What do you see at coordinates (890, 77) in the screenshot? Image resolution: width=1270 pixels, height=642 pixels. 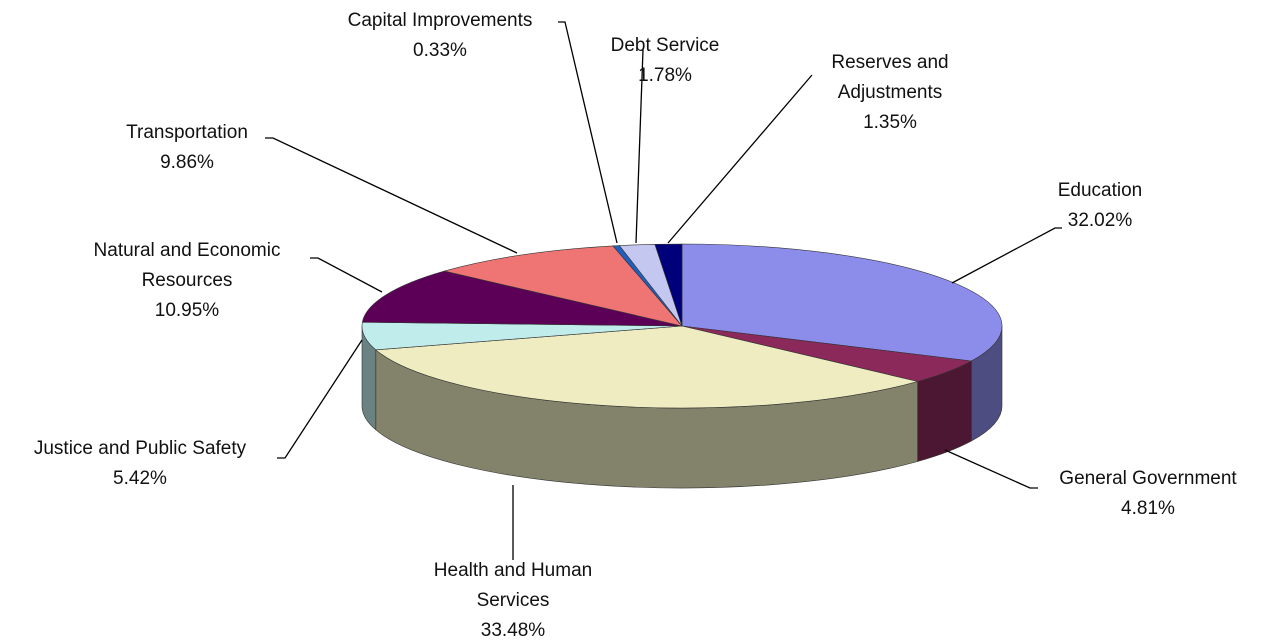 I see `category-name: Reserves and Adjustments` at bounding box center [890, 77].